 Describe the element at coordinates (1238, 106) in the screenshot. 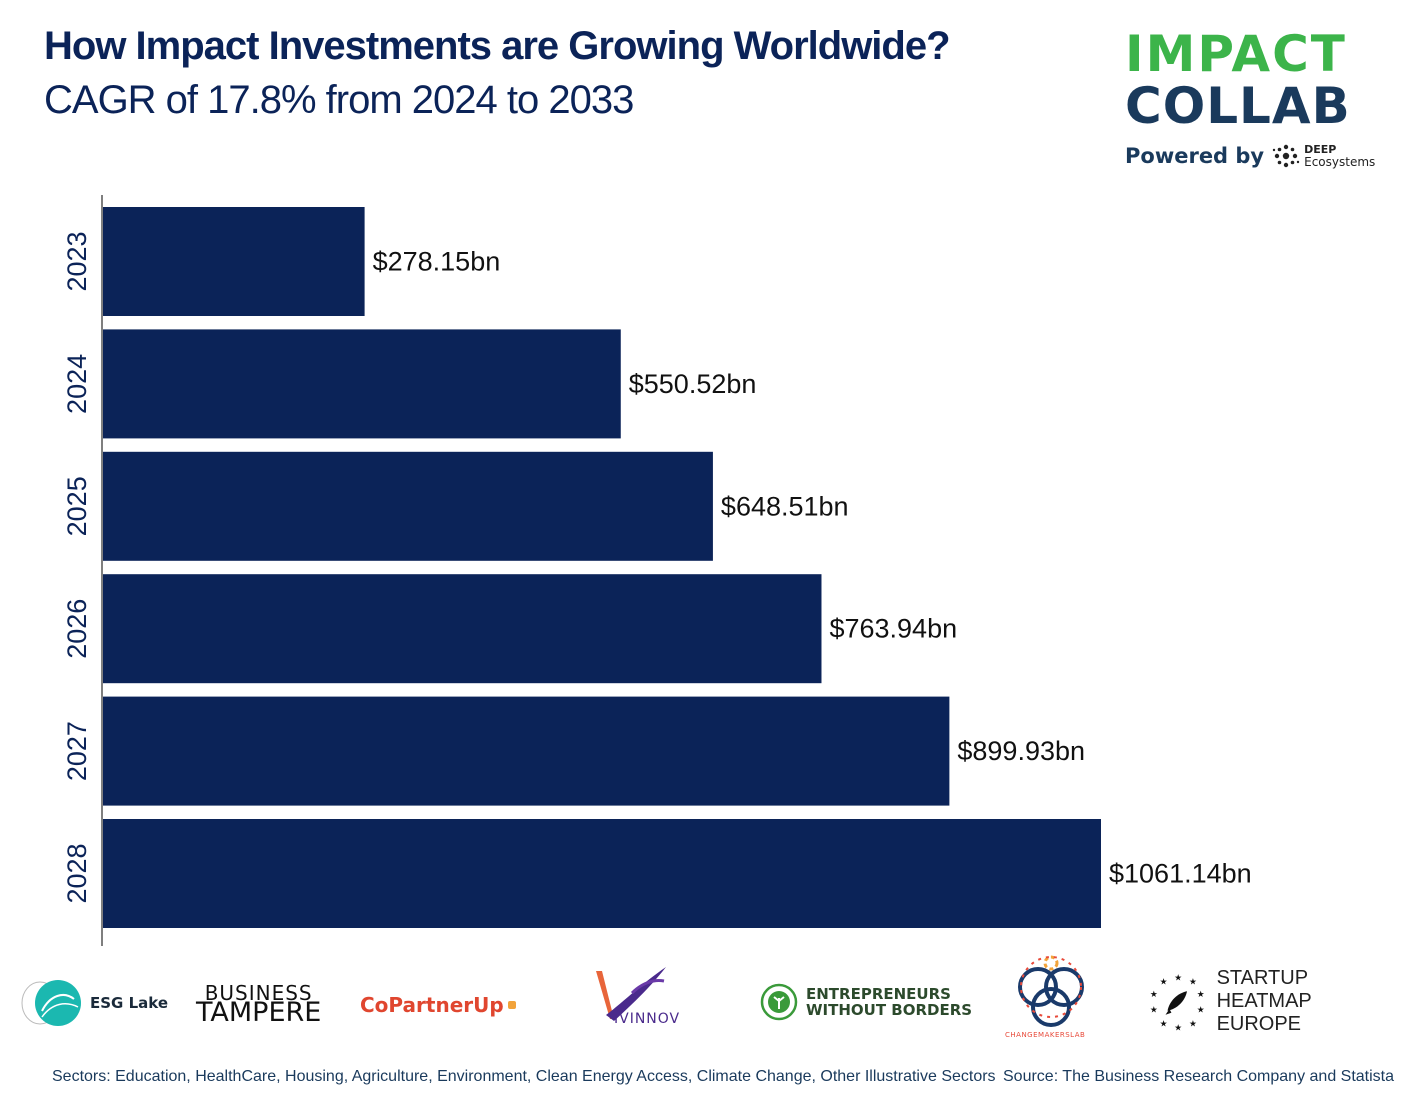

I see `brand-line-collab: COLLAB` at that location.